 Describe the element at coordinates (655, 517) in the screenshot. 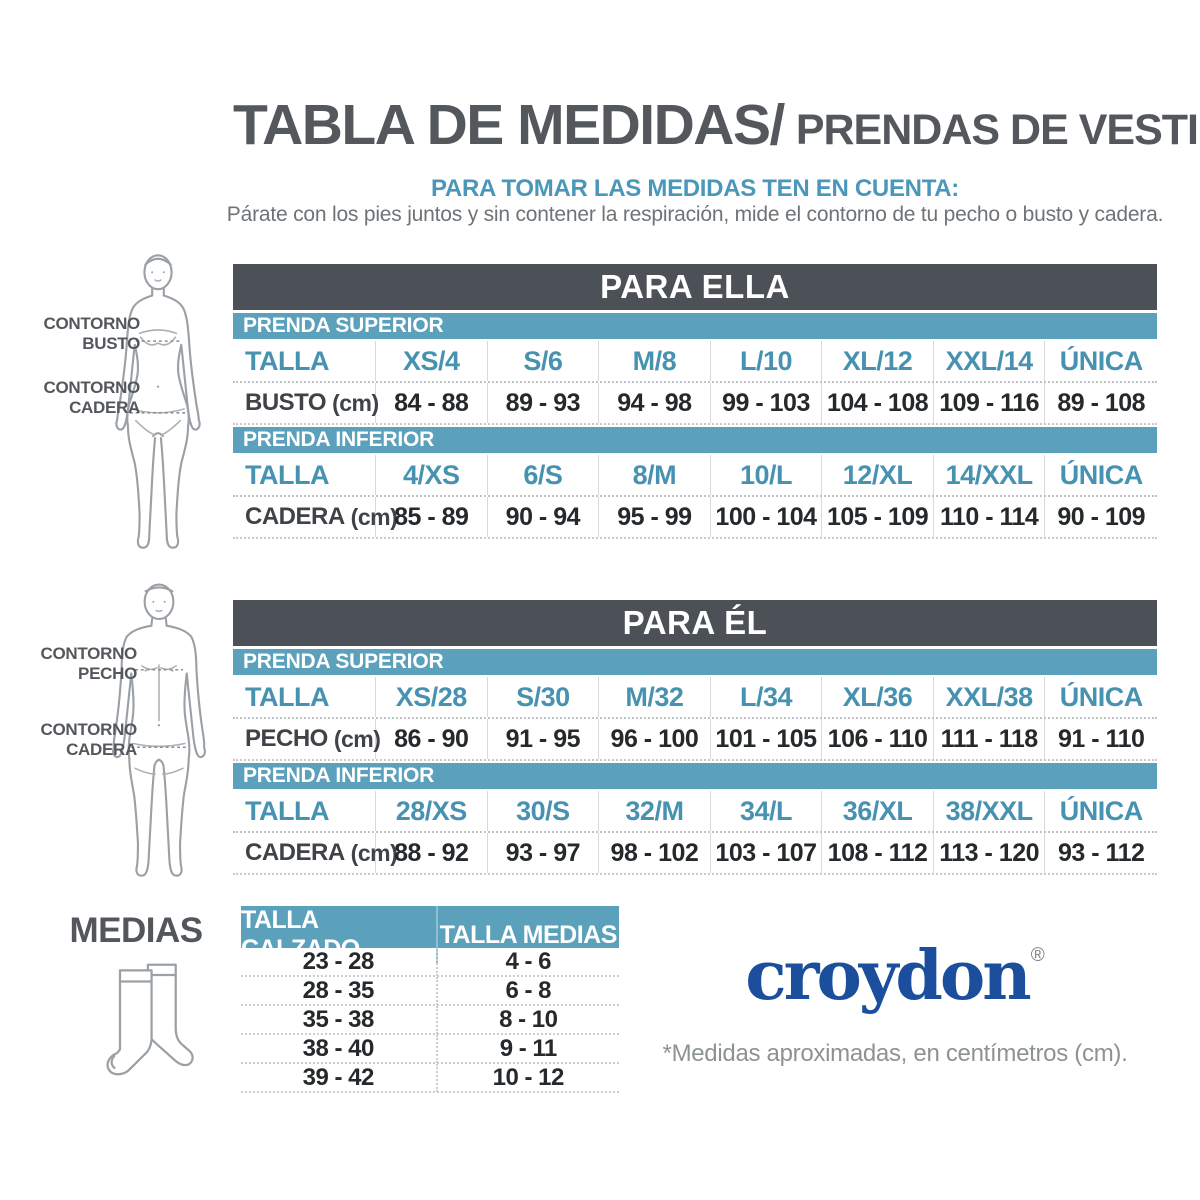

I see `value-cell: 95 - 99` at that location.